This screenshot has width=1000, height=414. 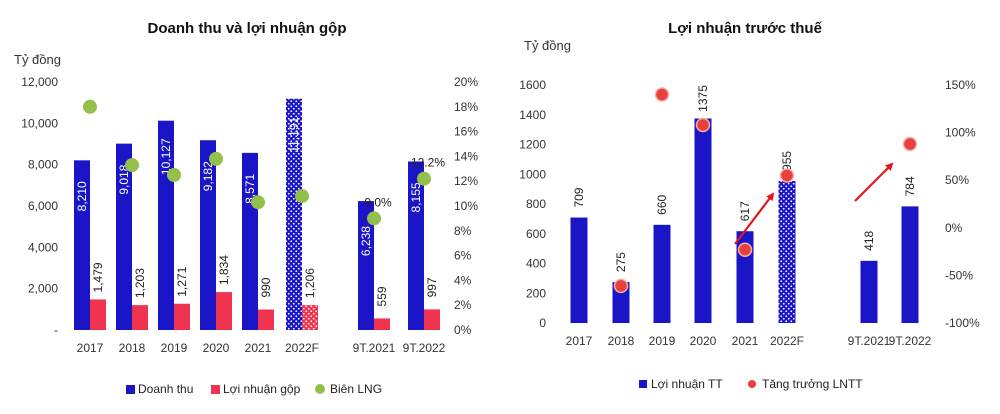 I want to click on left-y2-tick: 6%, so click(x=463, y=256).